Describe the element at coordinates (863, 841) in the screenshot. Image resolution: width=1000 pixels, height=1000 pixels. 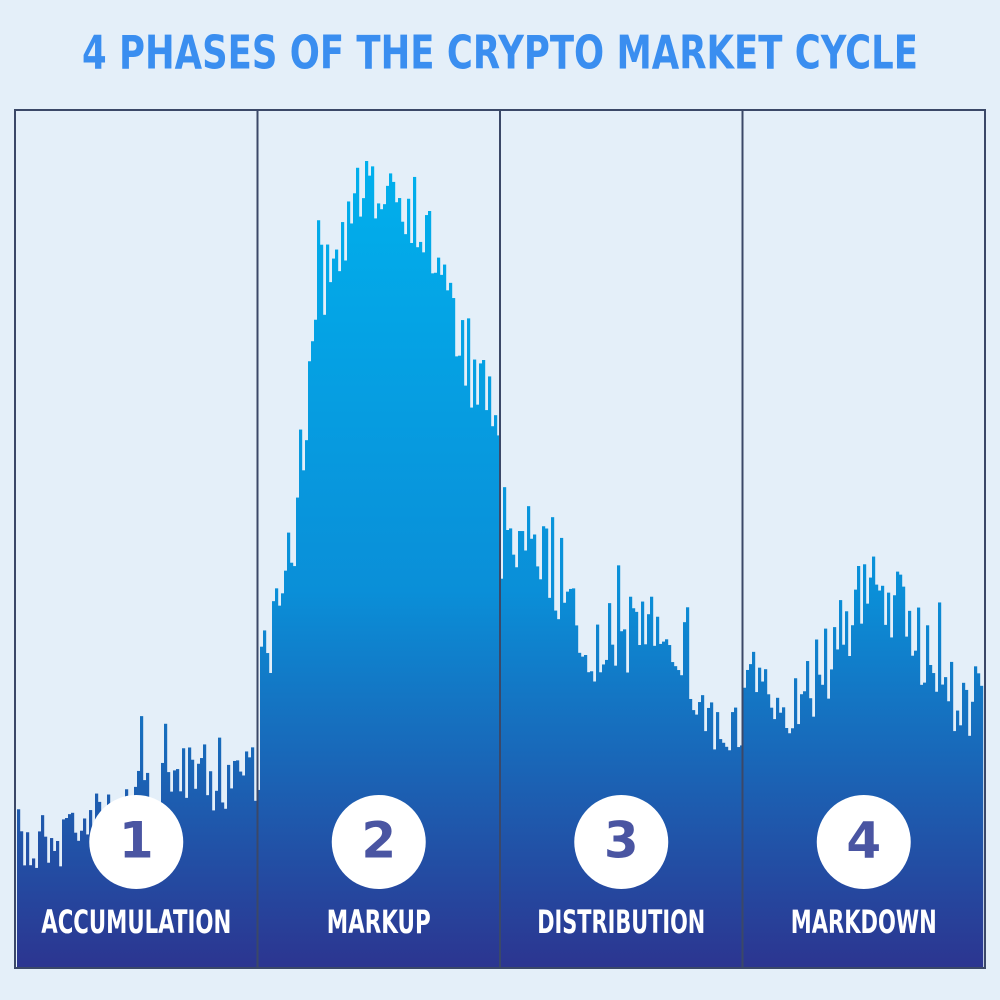
I see `phase-number: 4` at that location.